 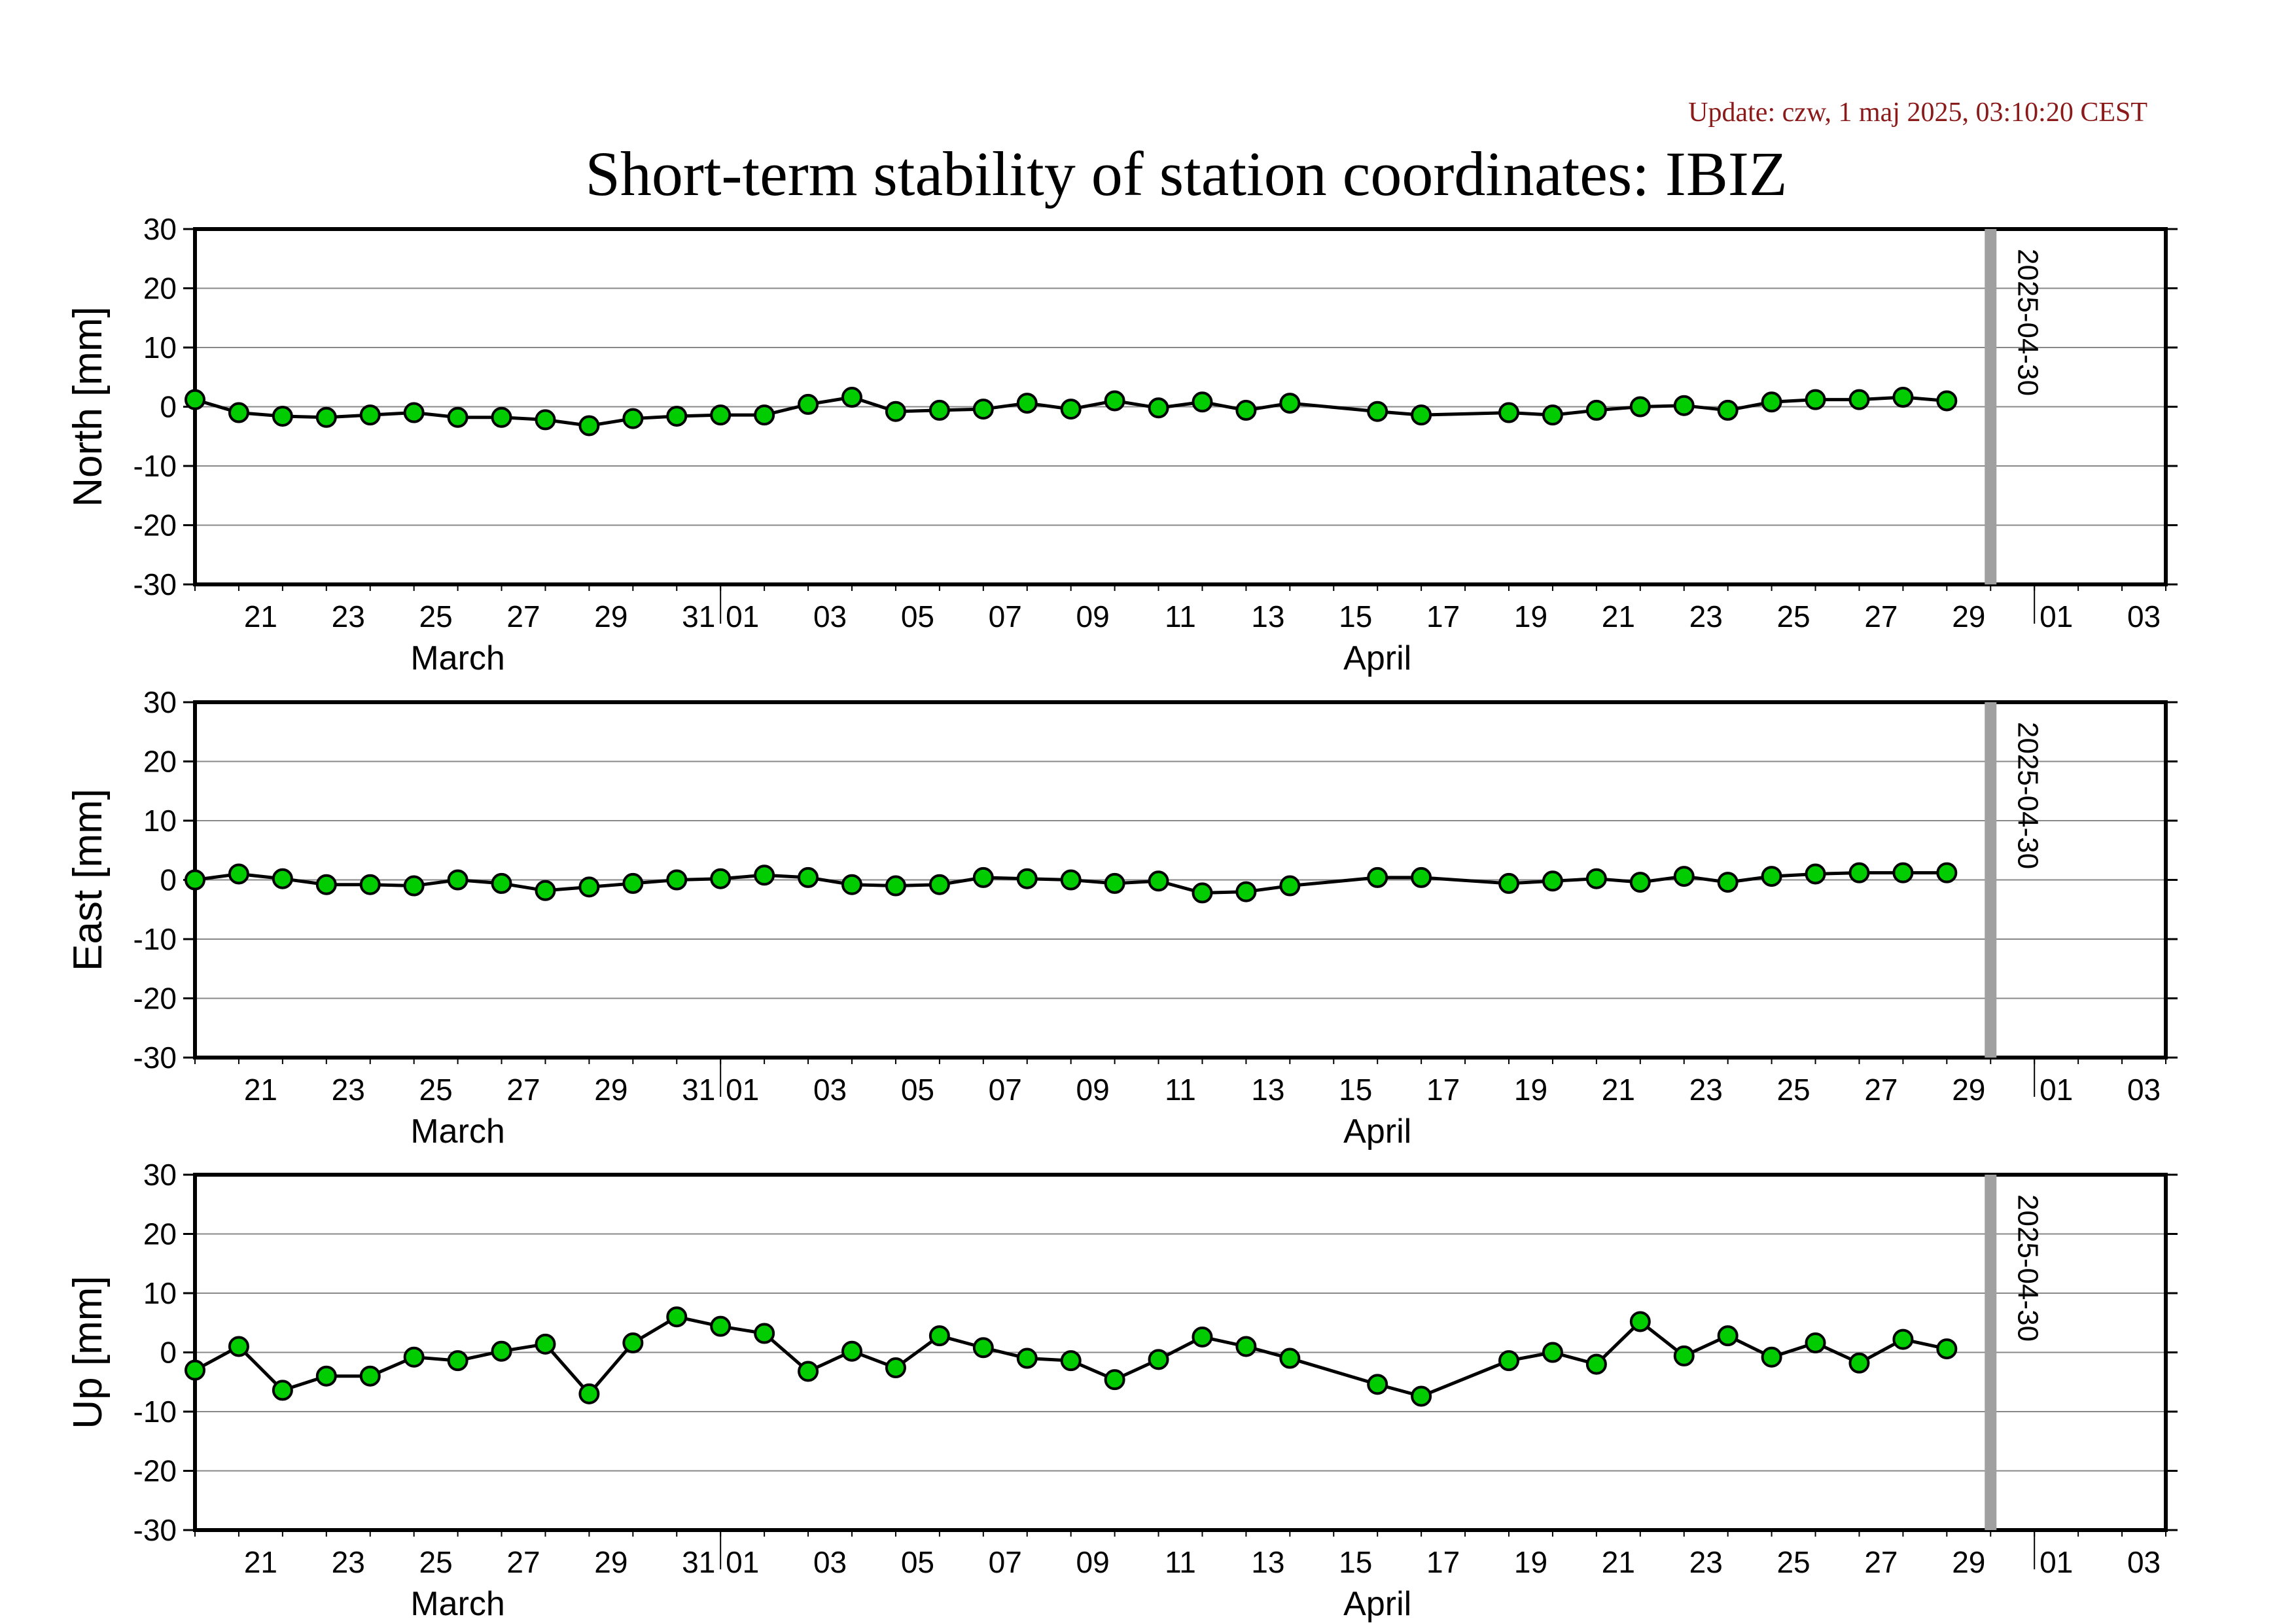 I want to click on x-tick-label: 11, so click(x=1180, y=616).